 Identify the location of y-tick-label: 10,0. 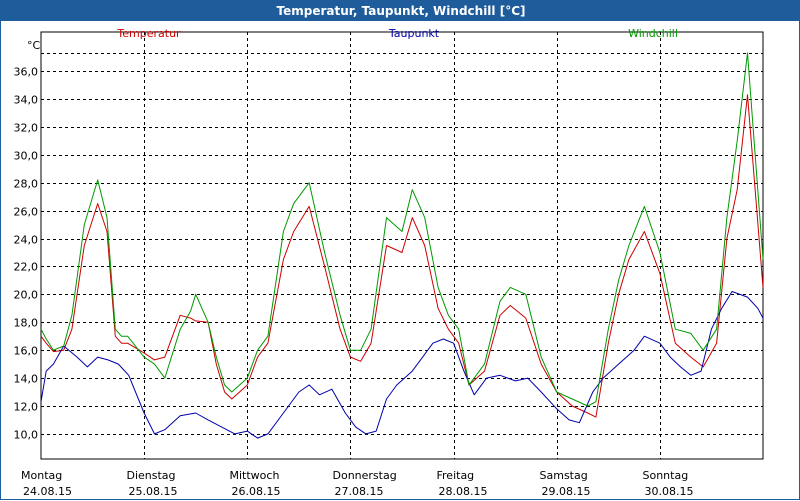
(26, 435).